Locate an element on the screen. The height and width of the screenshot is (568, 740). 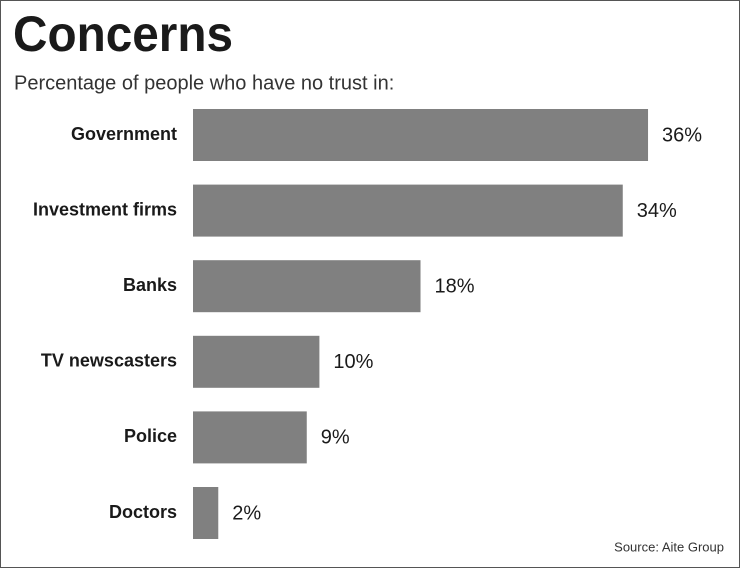
category-label: Police is located at coordinates (150, 436).